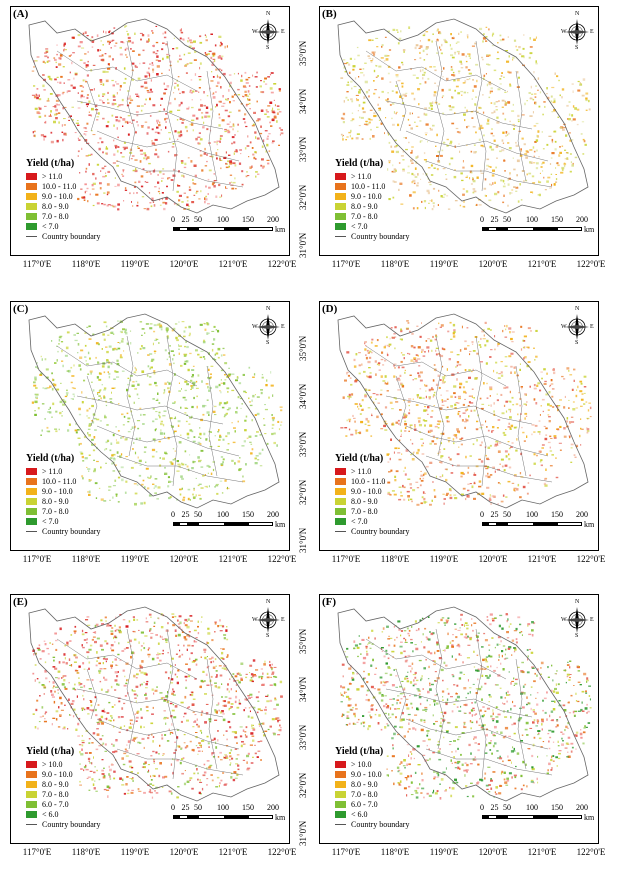 This screenshot has height=883, width=619. What do you see at coordinates (340, 226) in the screenshot?
I see `legend-swatch` at bounding box center [340, 226].